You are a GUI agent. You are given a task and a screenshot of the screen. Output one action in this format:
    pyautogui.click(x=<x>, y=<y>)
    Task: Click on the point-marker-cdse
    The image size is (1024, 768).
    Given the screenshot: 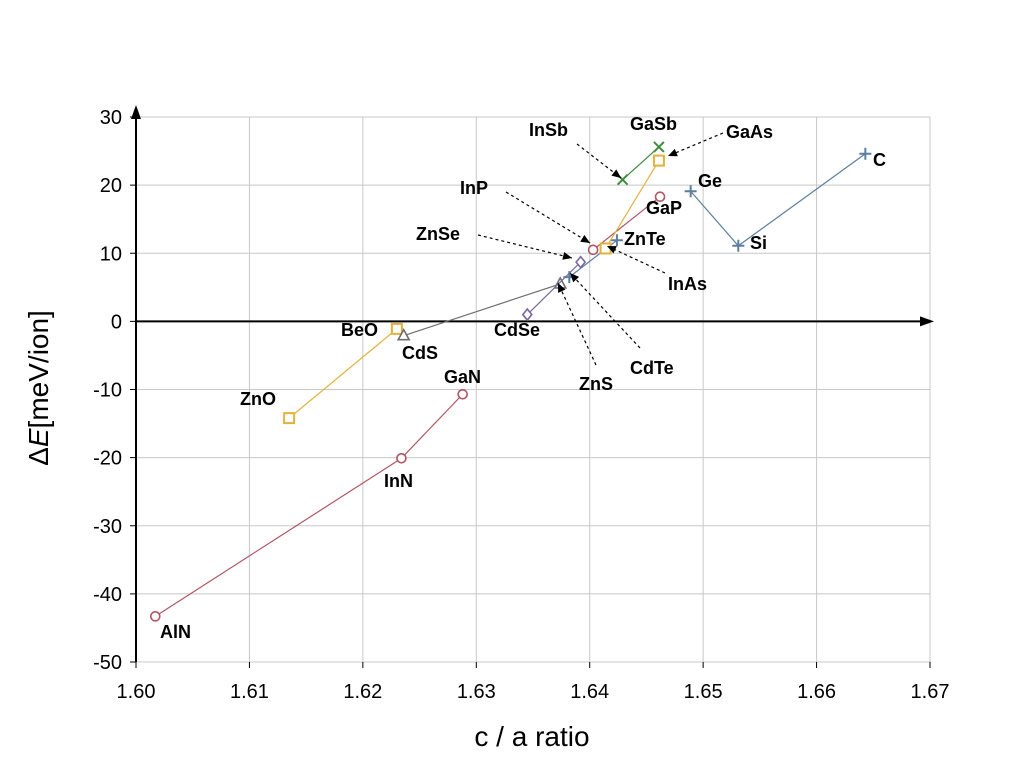 What is the action you would take?
    pyautogui.click(x=527, y=314)
    